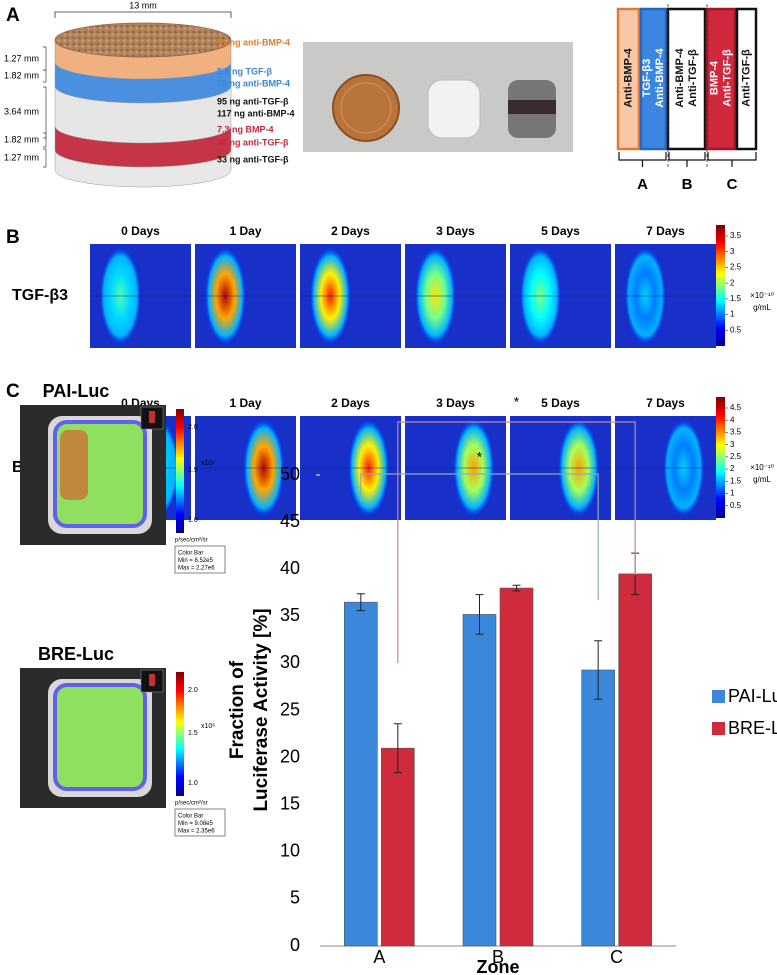  What do you see at coordinates (290, 709) in the screenshot?
I see `y-tick-label: 25` at bounding box center [290, 709].